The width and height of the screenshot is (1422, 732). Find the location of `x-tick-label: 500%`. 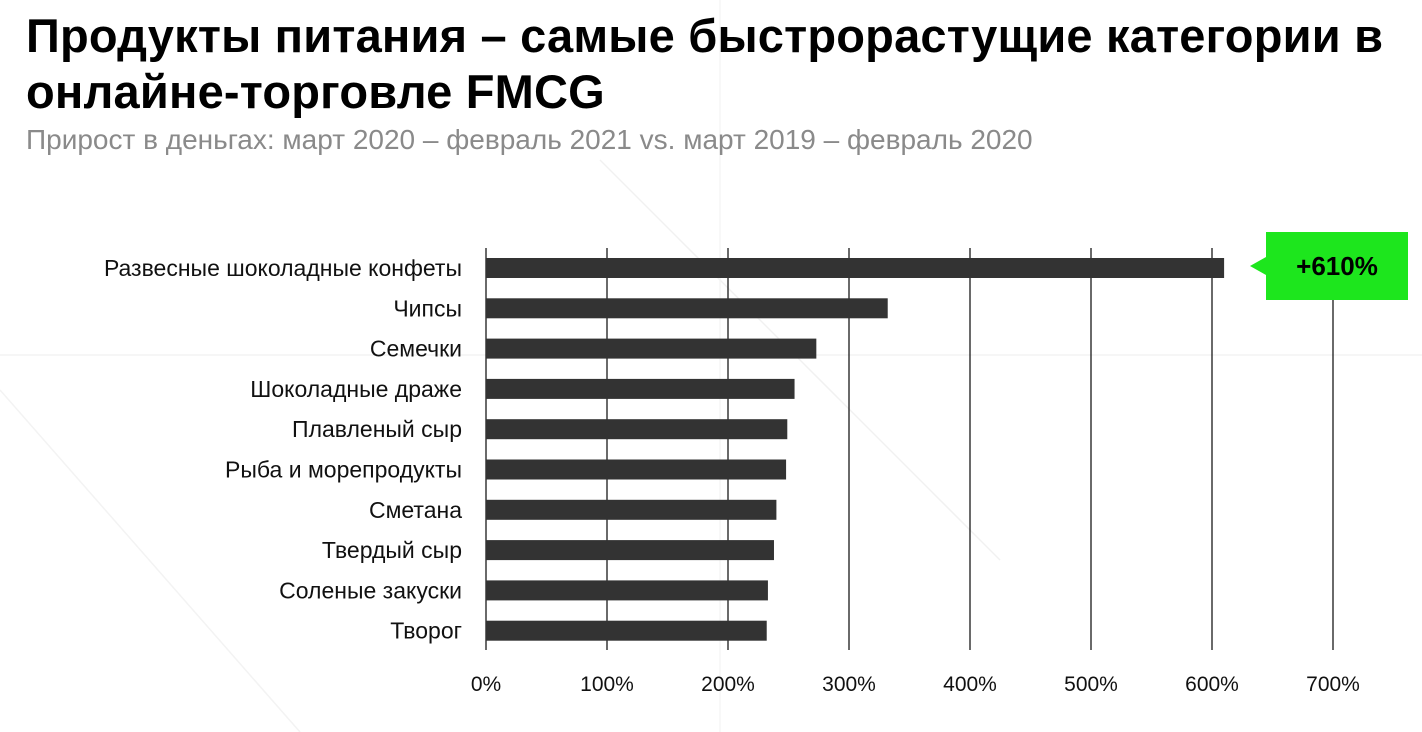

x-tick-label: 500% is located at coordinates (1091, 684).